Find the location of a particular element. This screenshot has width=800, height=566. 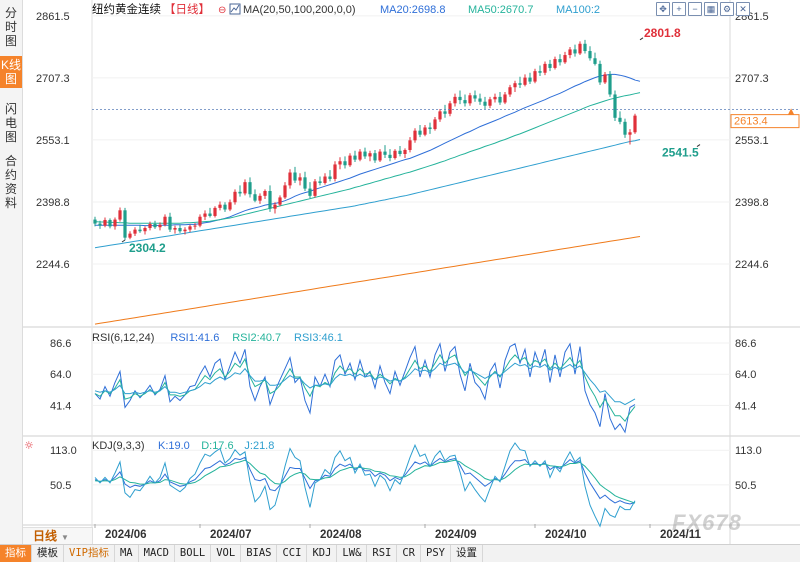

bottom-tab-rsi: RSI is located at coordinates (382, 553).